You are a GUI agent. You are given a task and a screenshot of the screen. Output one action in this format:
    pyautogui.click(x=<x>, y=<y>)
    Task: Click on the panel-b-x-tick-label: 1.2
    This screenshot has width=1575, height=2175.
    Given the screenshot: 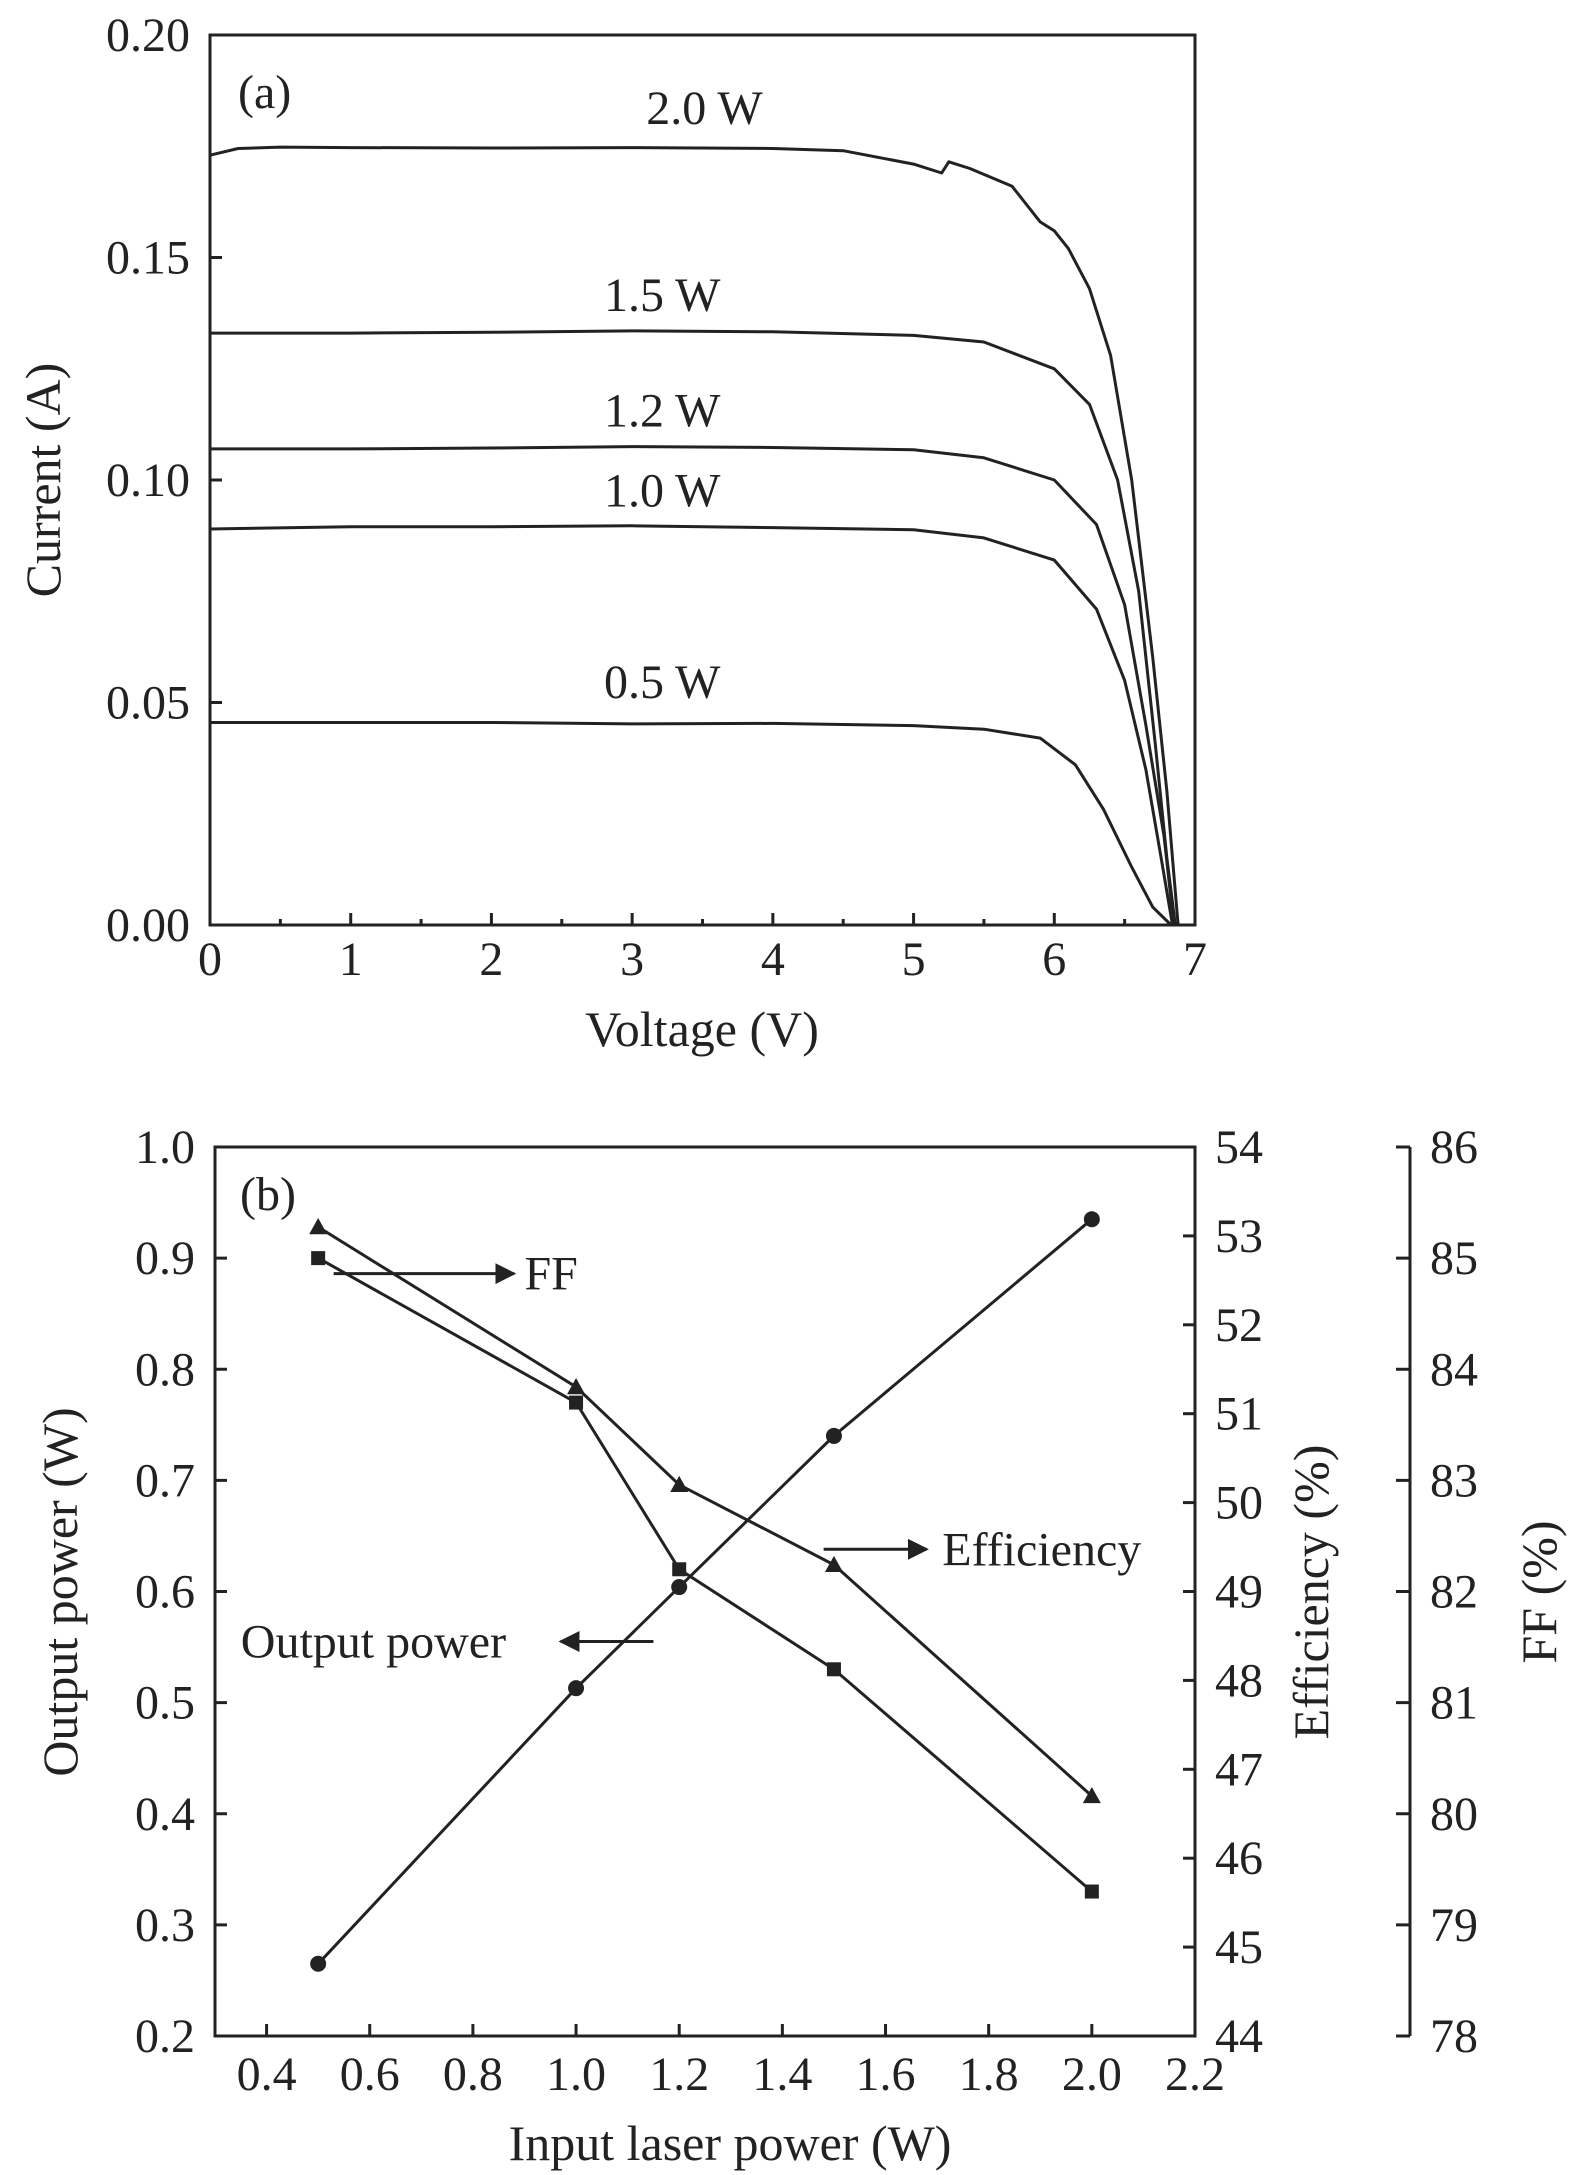 What is the action you would take?
    pyautogui.click(x=679, y=2074)
    